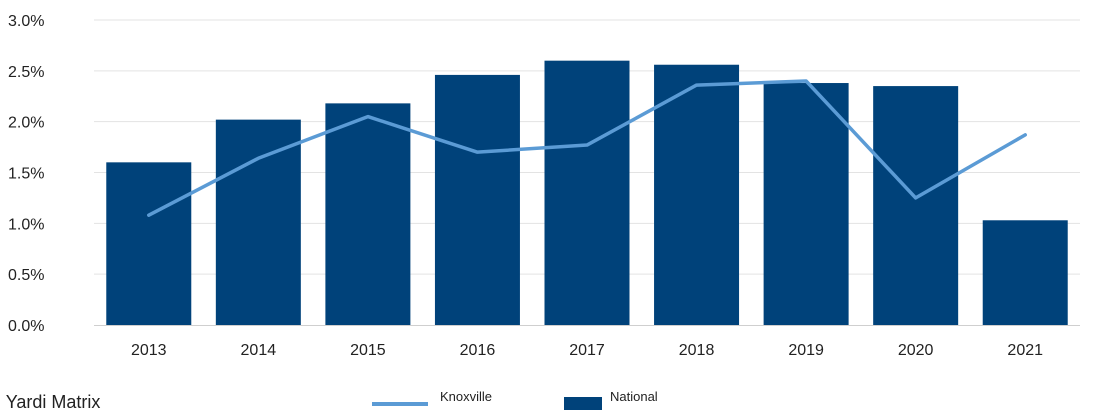  Describe the element at coordinates (583, 403) in the screenshot. I see `legend-national-swatch` at that location.